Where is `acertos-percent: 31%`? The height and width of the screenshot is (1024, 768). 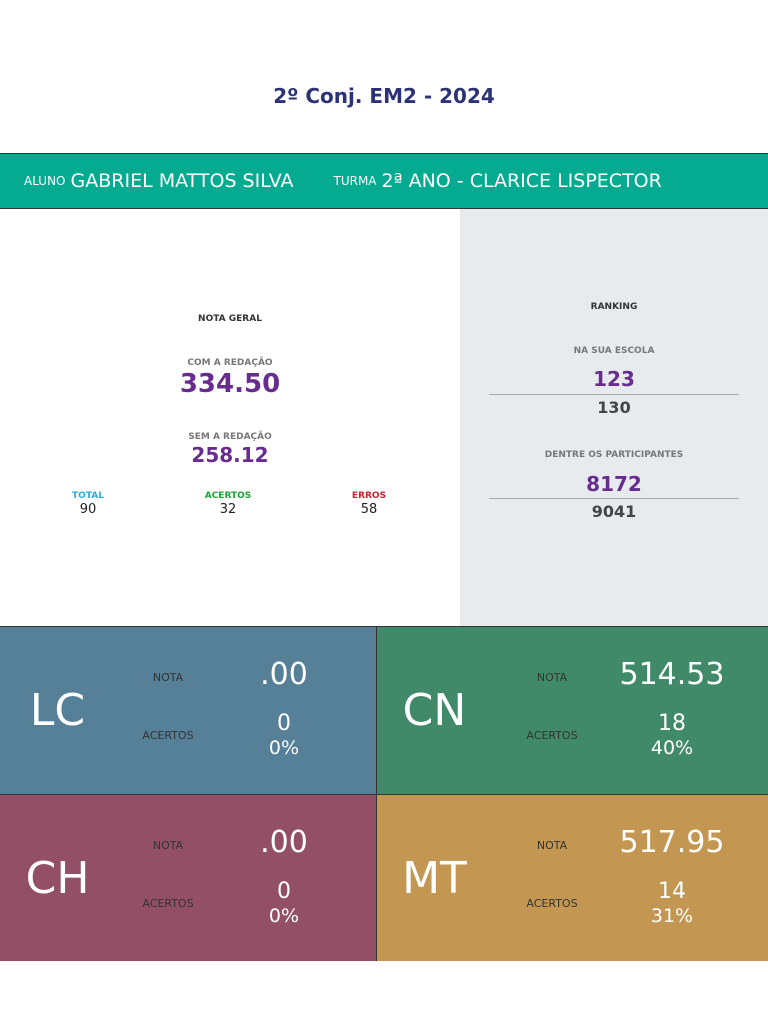 acertos-percent: 31% is located at coordinates (672, 916).